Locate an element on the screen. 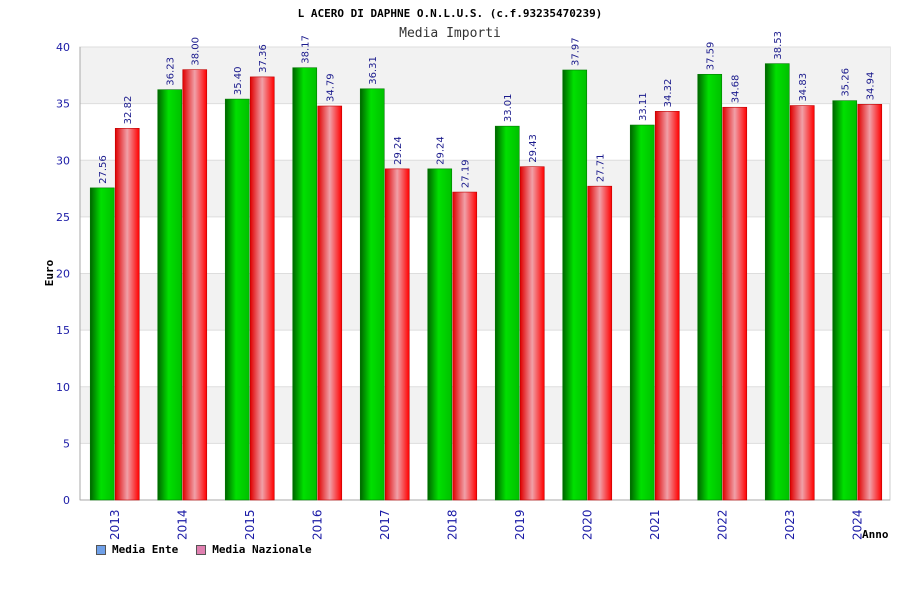  data-label: 27.71 is located at coordinates (601, 168).